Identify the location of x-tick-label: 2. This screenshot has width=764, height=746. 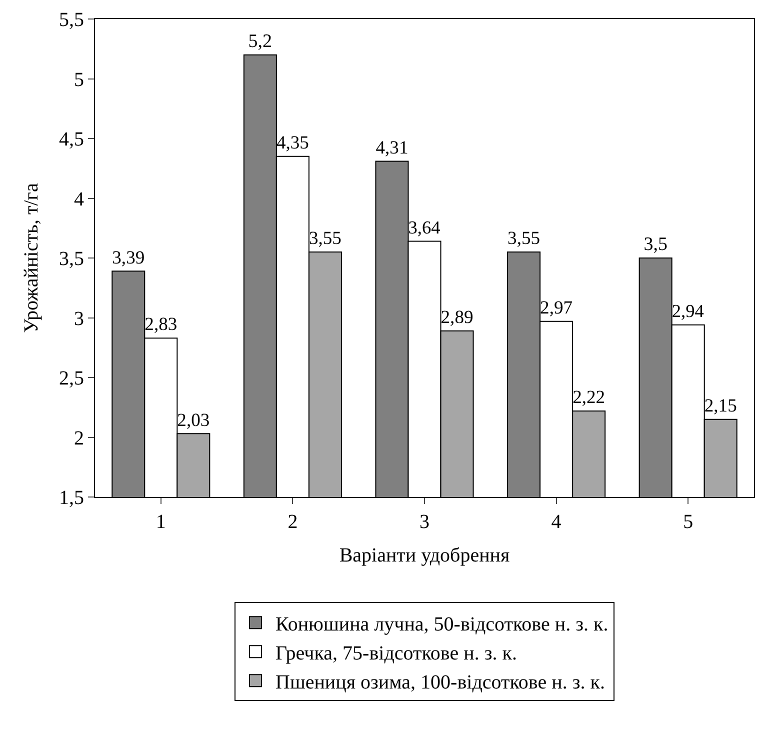
(293, 522).